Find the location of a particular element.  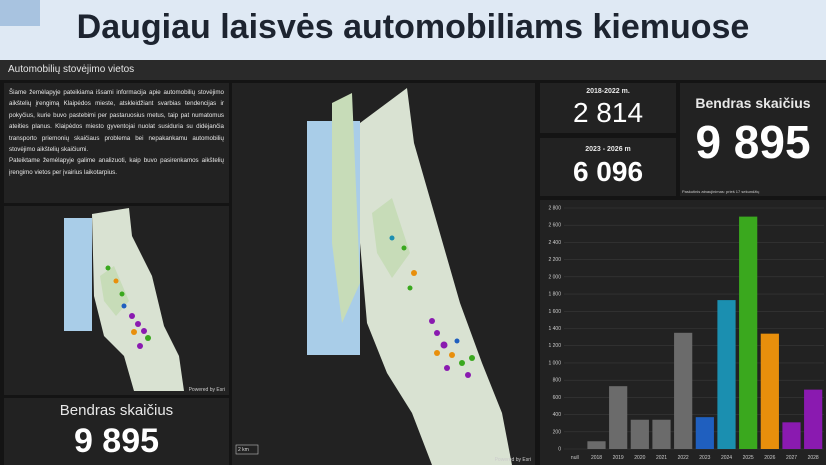

x-tick-label: 2018 is located at coordinates (596, 458).